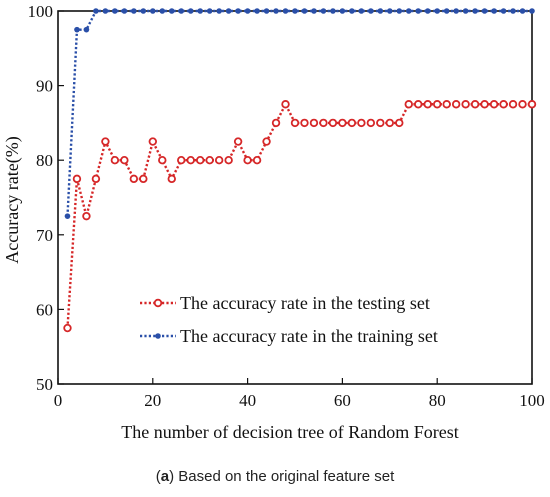 The image size is (550, 497). What do you see at coordinates (44, 86) in the screenshot?
I see `y-tick-label: 90` at bounding box center [44, 86].